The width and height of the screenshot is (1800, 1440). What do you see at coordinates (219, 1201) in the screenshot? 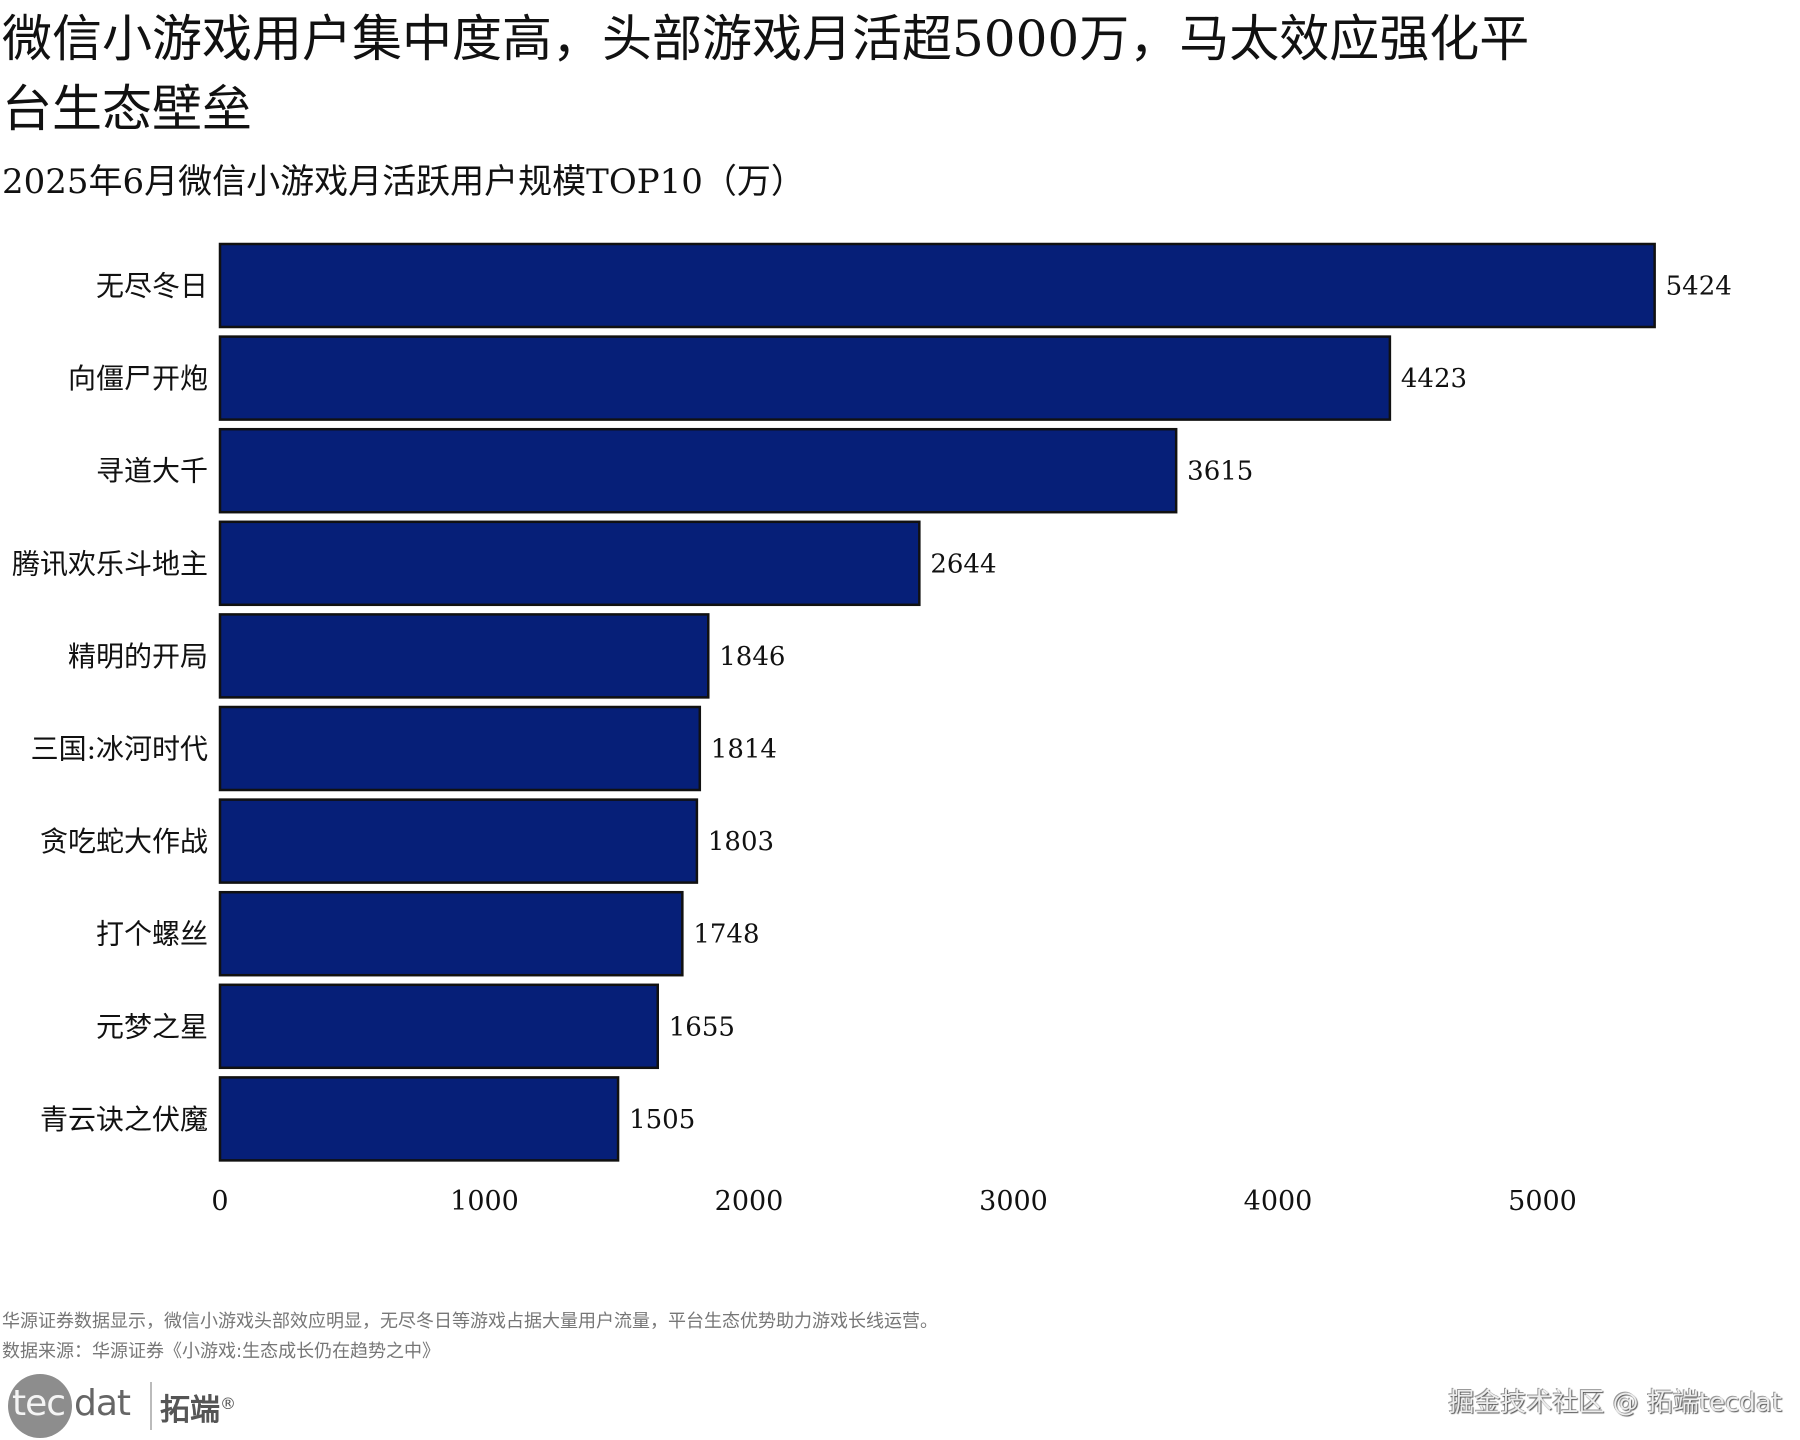
I see `x-tick-label: 0` at bounding box center [219, 1201].